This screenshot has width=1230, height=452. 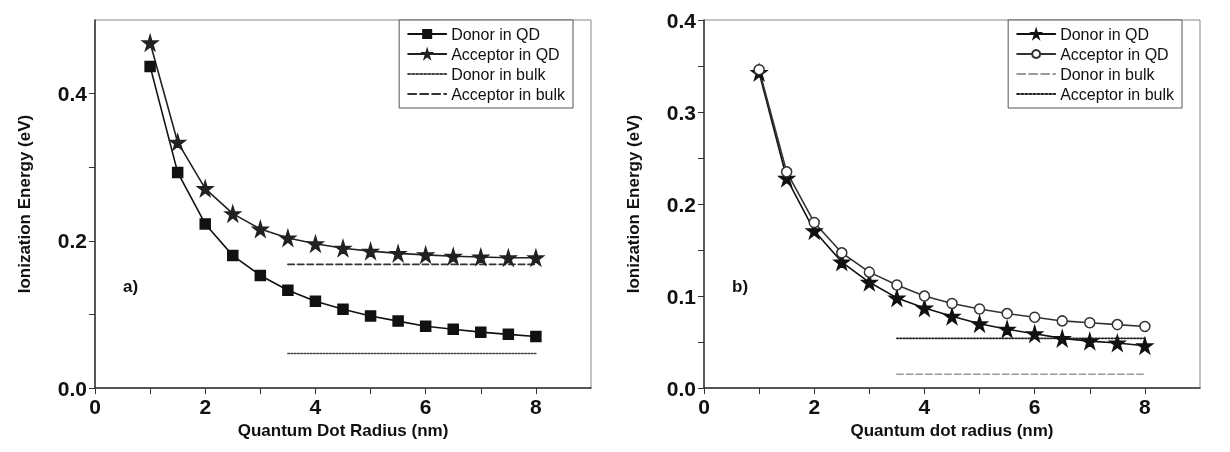 What do you see at coordinates (952, 430) in the screenshot?
I see `x-axis-title: Quantum dot radius (nm)` at bounding box center [952, 430].